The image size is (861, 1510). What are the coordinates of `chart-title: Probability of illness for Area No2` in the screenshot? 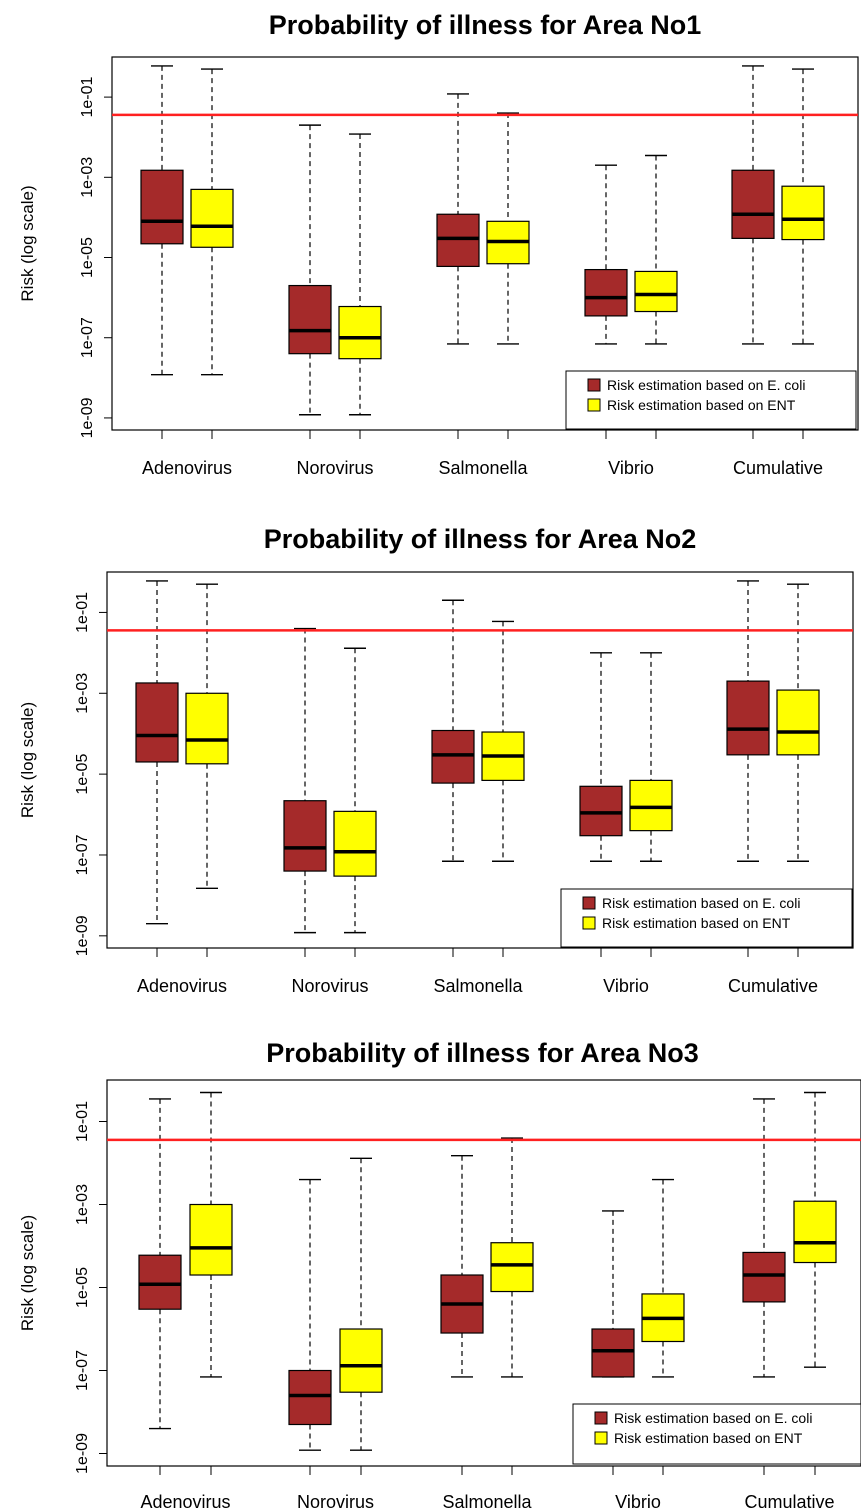 It's located at (480, 539).